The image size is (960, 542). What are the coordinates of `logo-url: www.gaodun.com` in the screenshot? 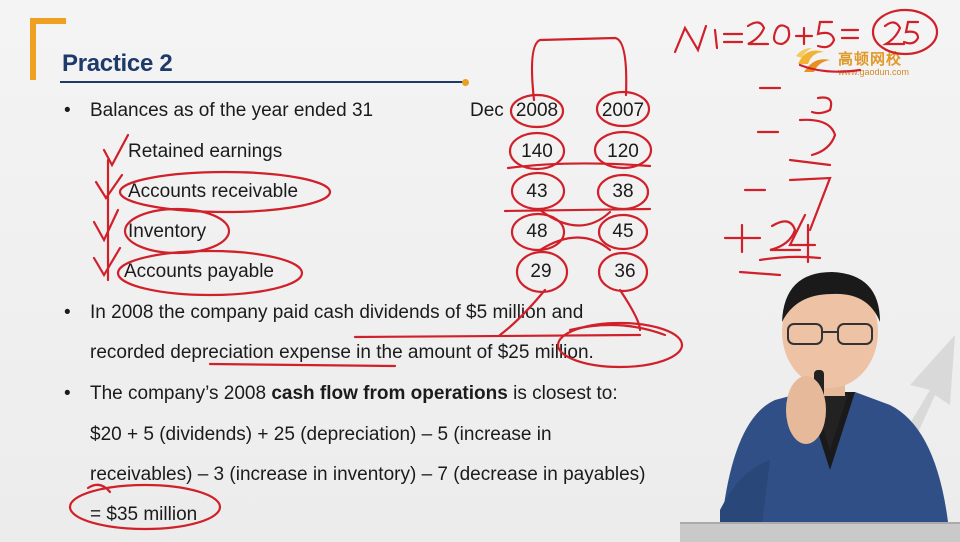 It's located at (874, 72).